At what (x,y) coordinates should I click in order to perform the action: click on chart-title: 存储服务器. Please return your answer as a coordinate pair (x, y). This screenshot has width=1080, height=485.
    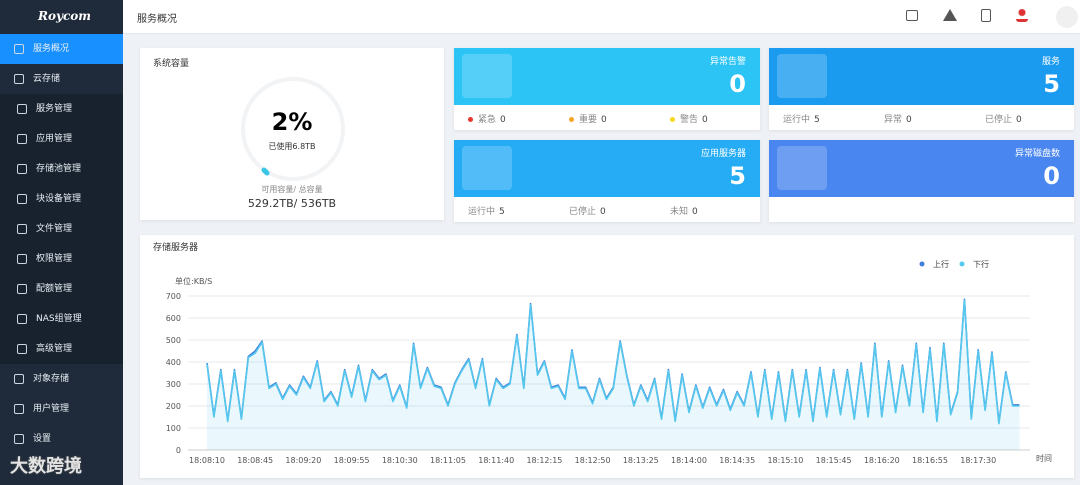
    Looking at the image, I should click on (175, 247).